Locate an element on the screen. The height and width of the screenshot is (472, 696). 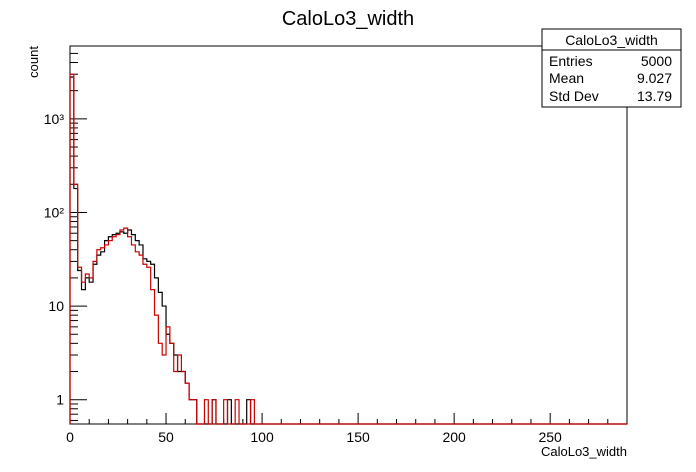
y-tick-label: 10 is located at coordinates (56, 306).